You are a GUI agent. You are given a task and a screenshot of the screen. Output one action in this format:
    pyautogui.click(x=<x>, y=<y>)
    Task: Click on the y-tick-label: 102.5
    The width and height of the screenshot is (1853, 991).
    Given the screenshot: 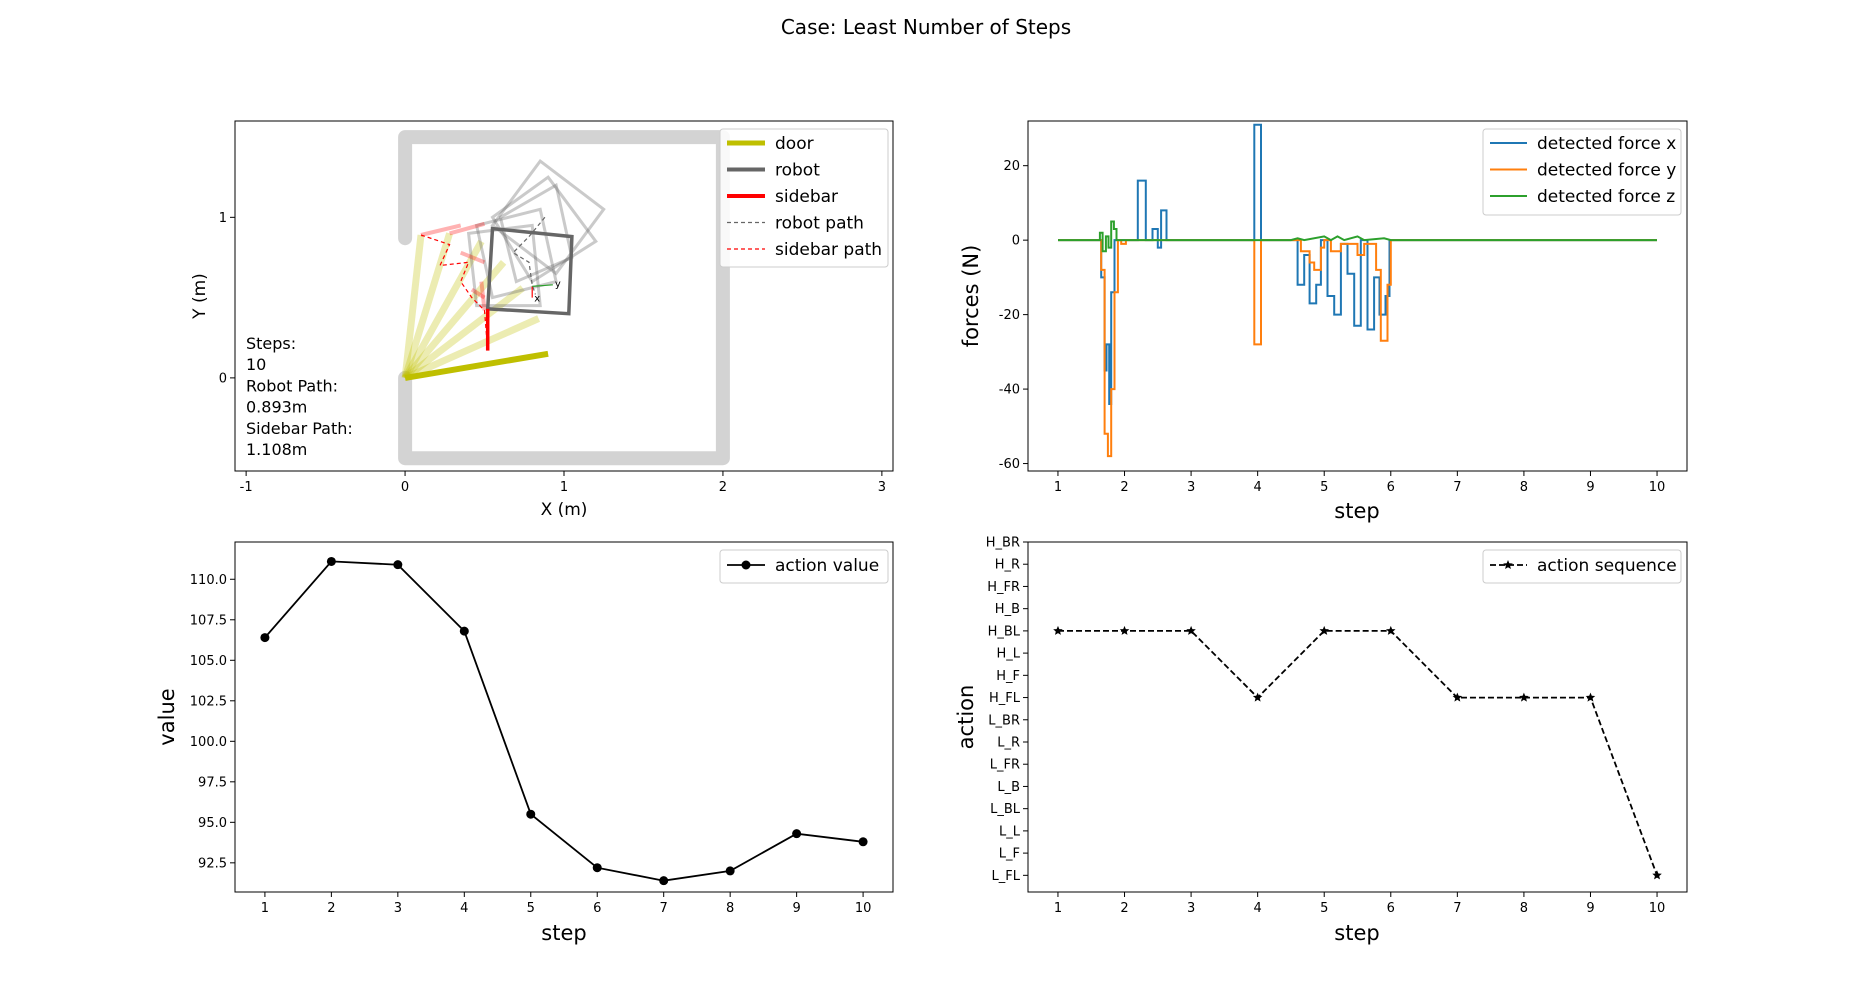 What is the action you would take?
    pyautogui.click(x=208, y=701)
    